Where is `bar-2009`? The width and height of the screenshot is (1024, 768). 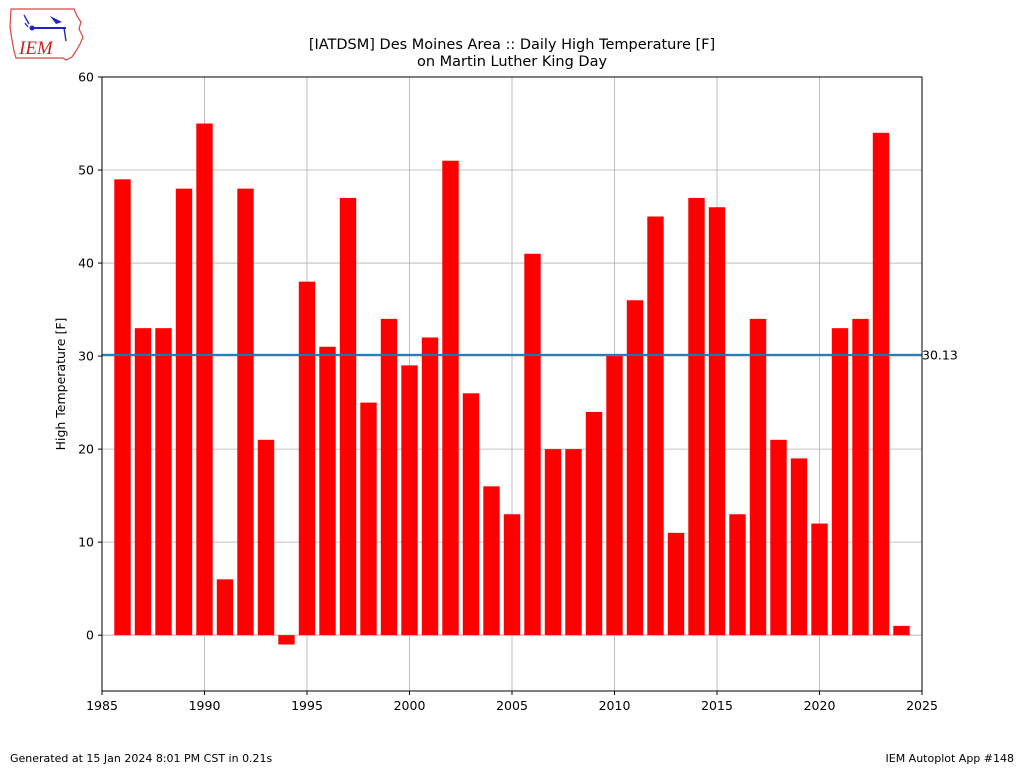 bar-2009 is located at coordinates (594, 523).